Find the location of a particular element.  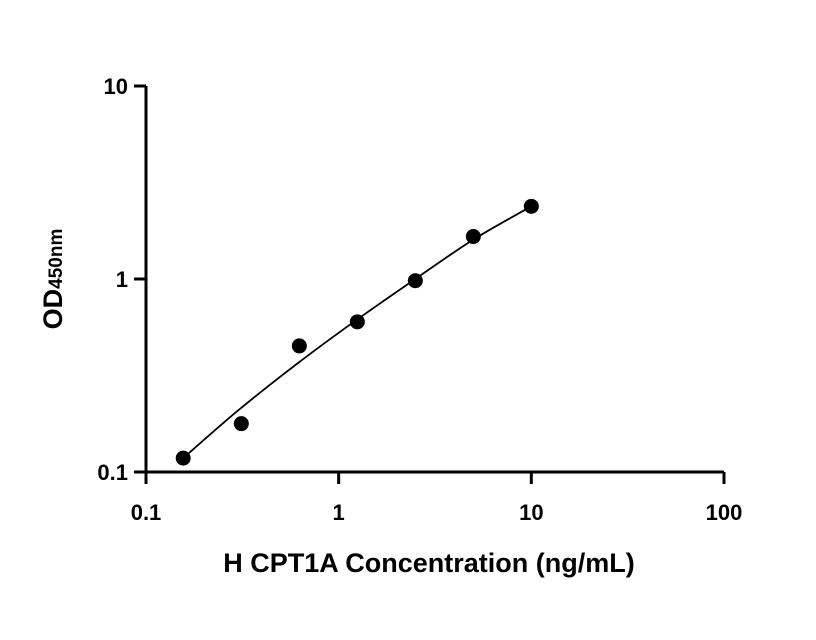

x-tick-label: 1 is located at coordinates (339, 512).